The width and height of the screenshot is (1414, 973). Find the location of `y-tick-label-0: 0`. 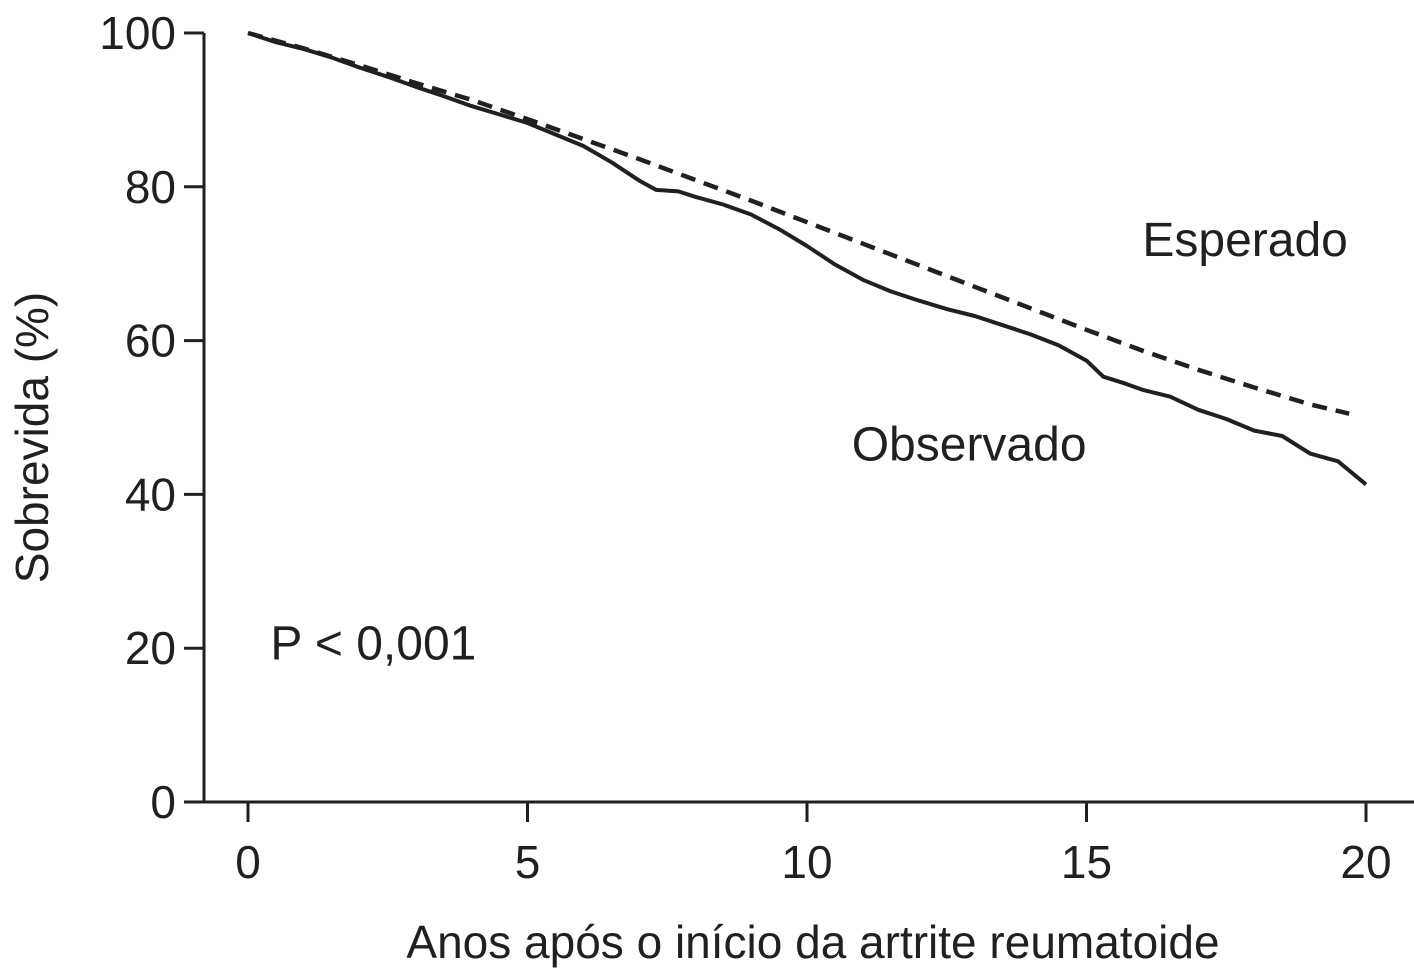

y-tick-label-0: 0 is located at coordinates (163, 802).